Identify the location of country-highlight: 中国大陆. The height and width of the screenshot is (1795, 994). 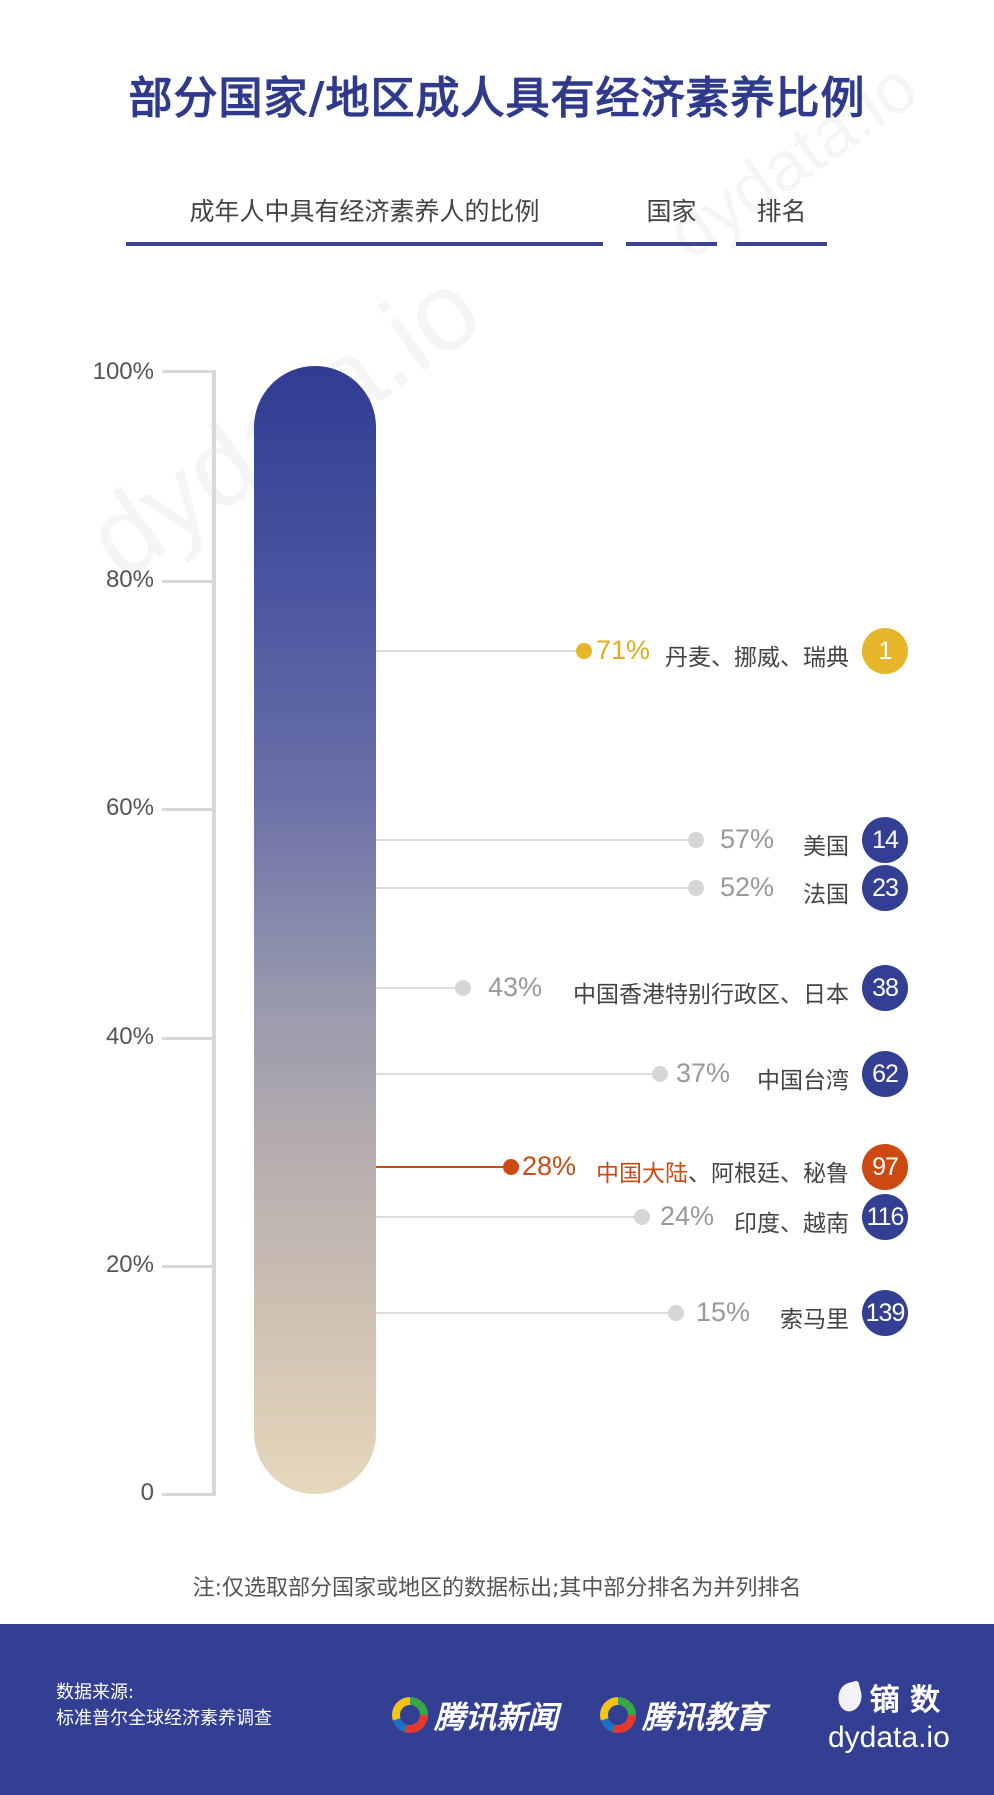
(642, 1174).